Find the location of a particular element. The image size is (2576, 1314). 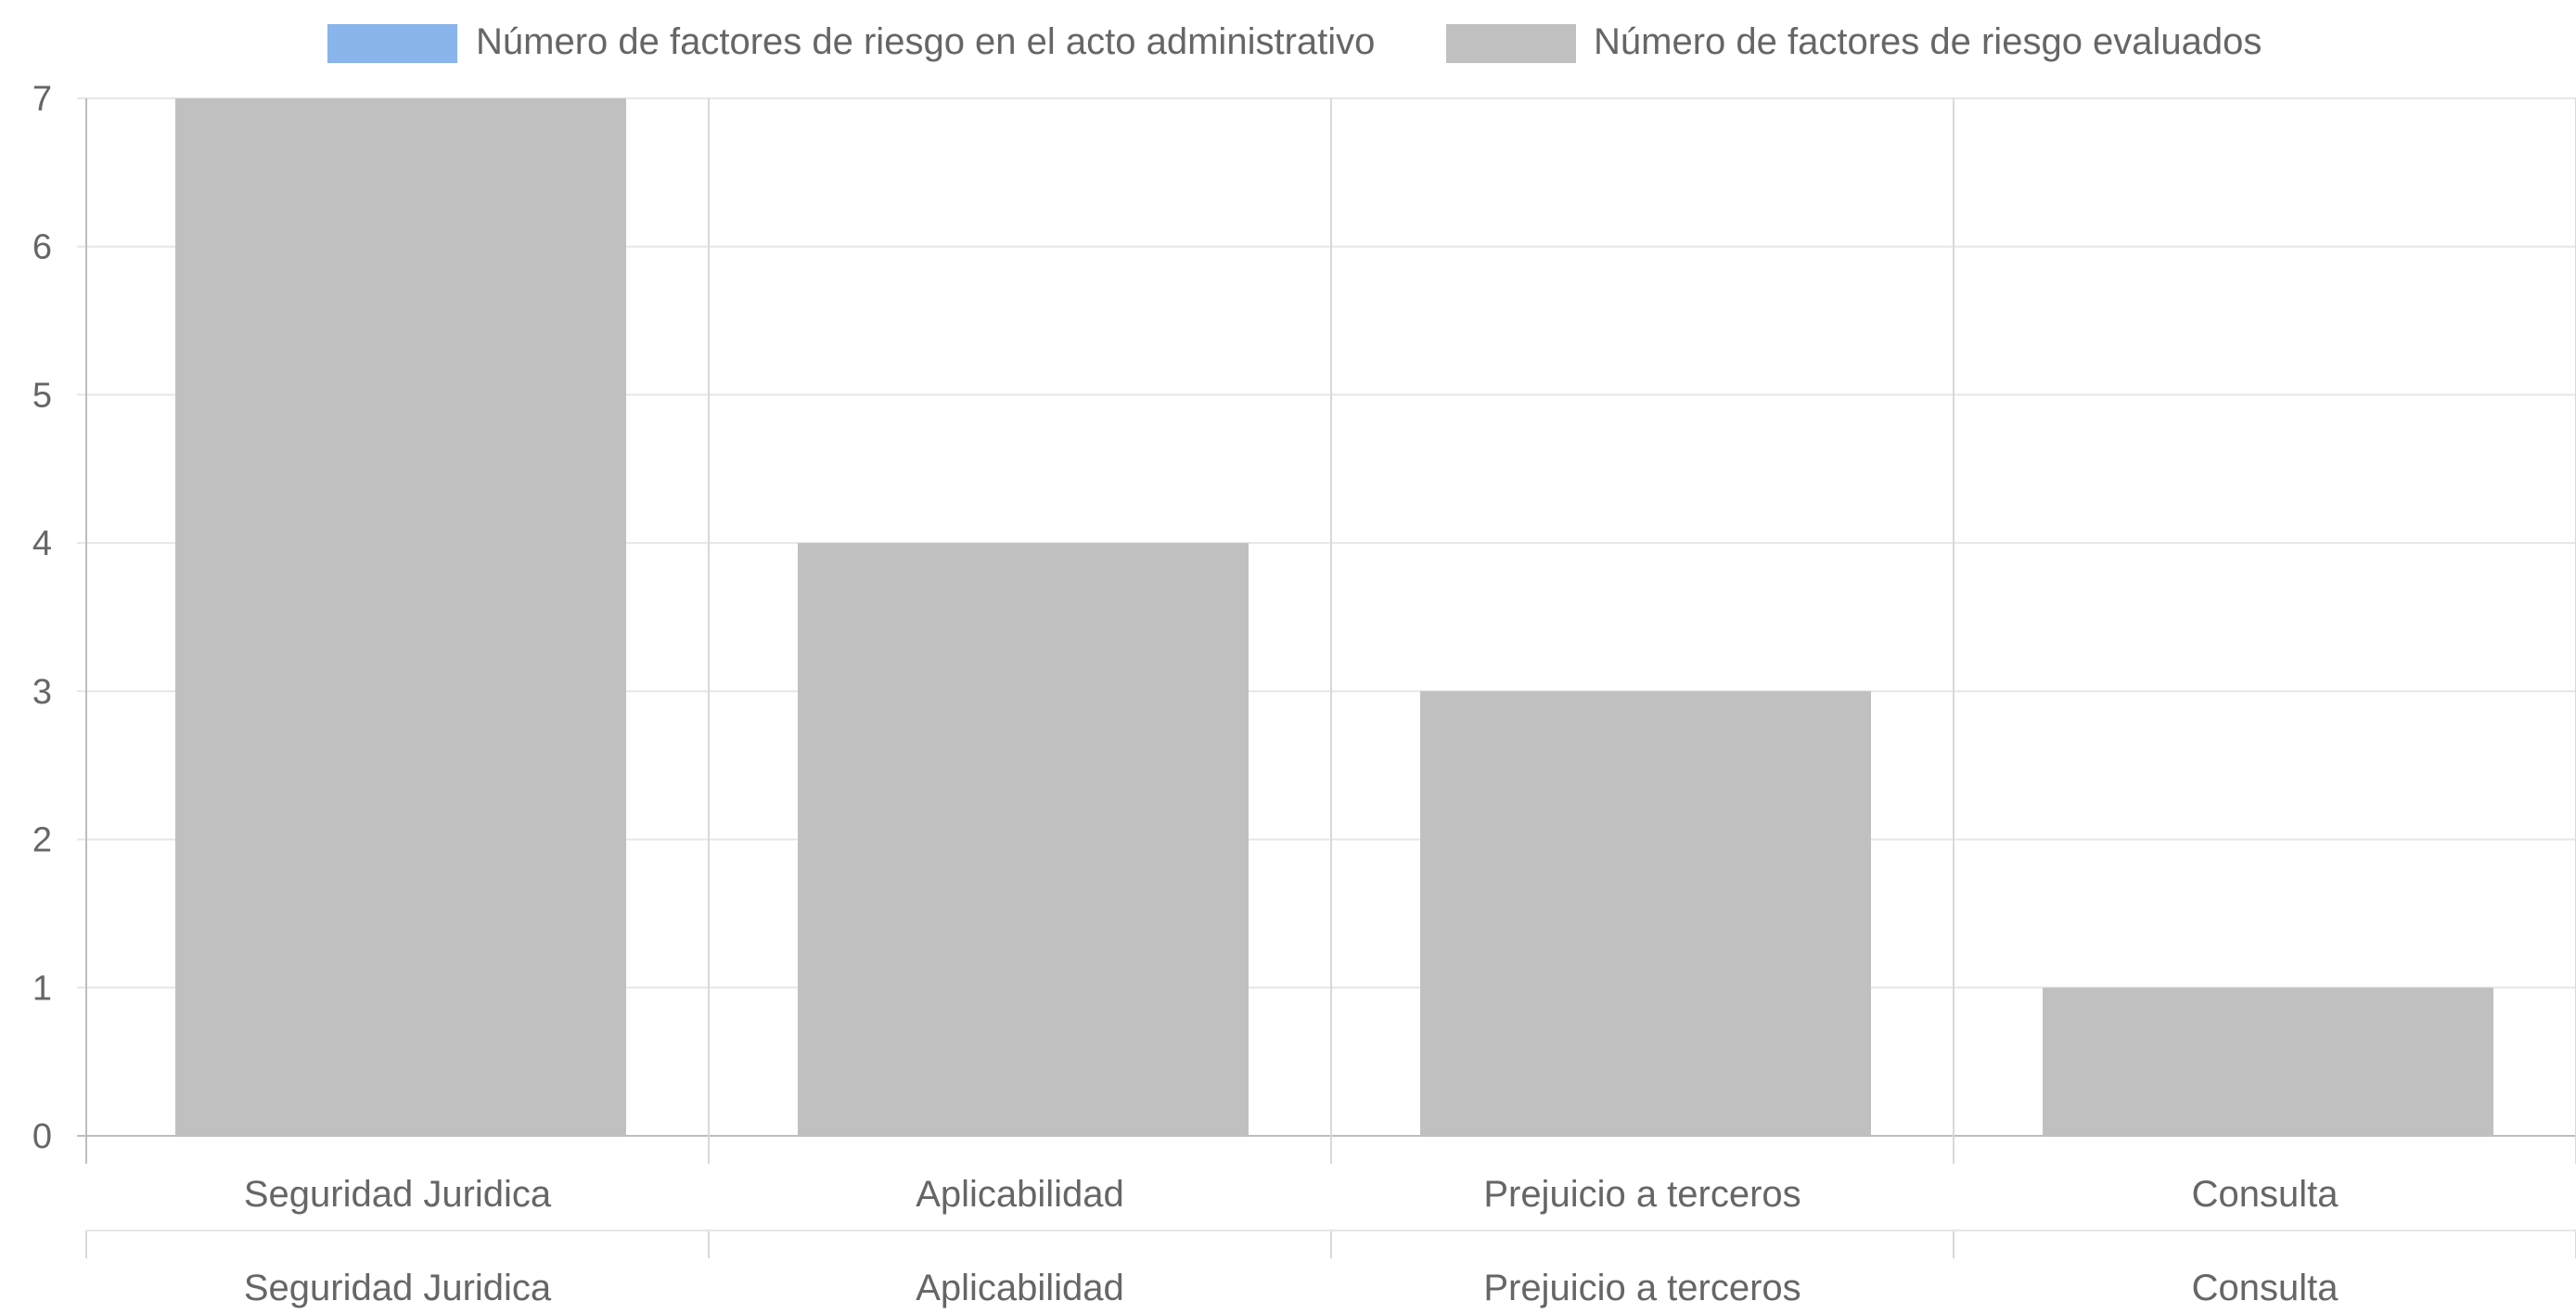

y-tick-label: 4 is located at coordinates (42, 543).